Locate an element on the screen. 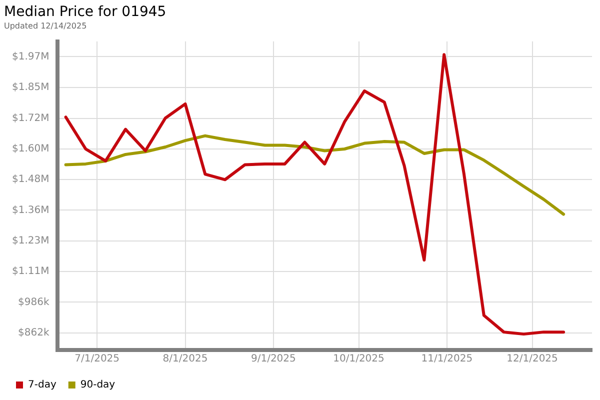  chart-title: Median Price for 01945 is located at coordinates (85, 12).